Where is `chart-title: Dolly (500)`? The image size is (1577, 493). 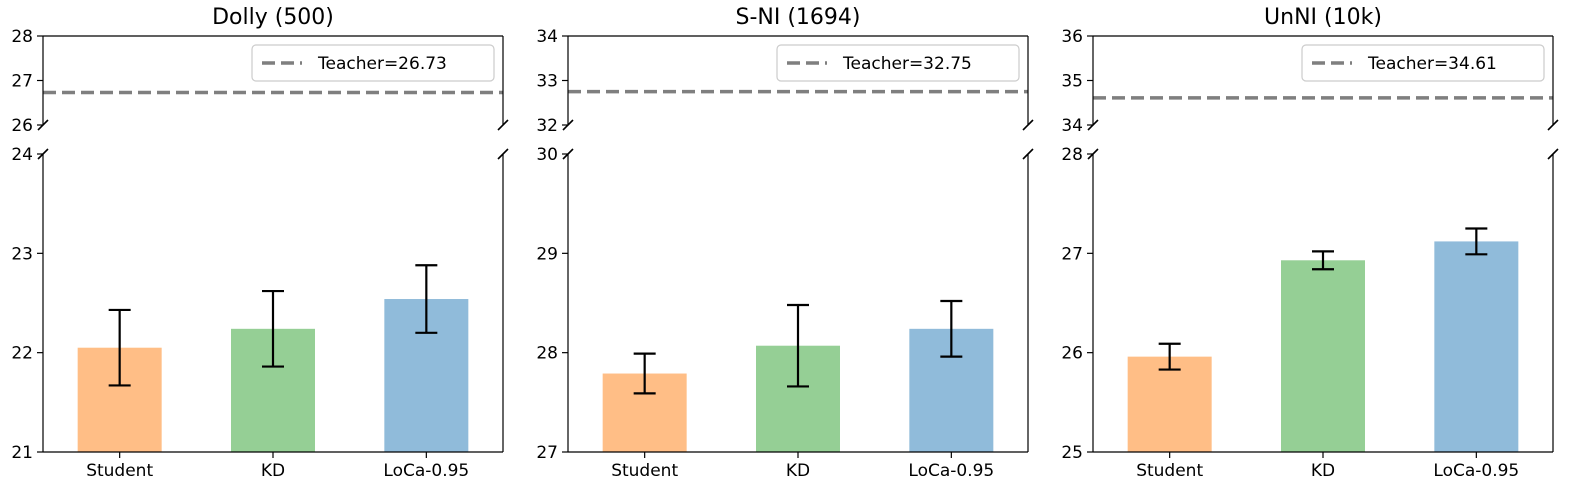 chart-title: Dolly (500) is located at coordinates (273, 17).